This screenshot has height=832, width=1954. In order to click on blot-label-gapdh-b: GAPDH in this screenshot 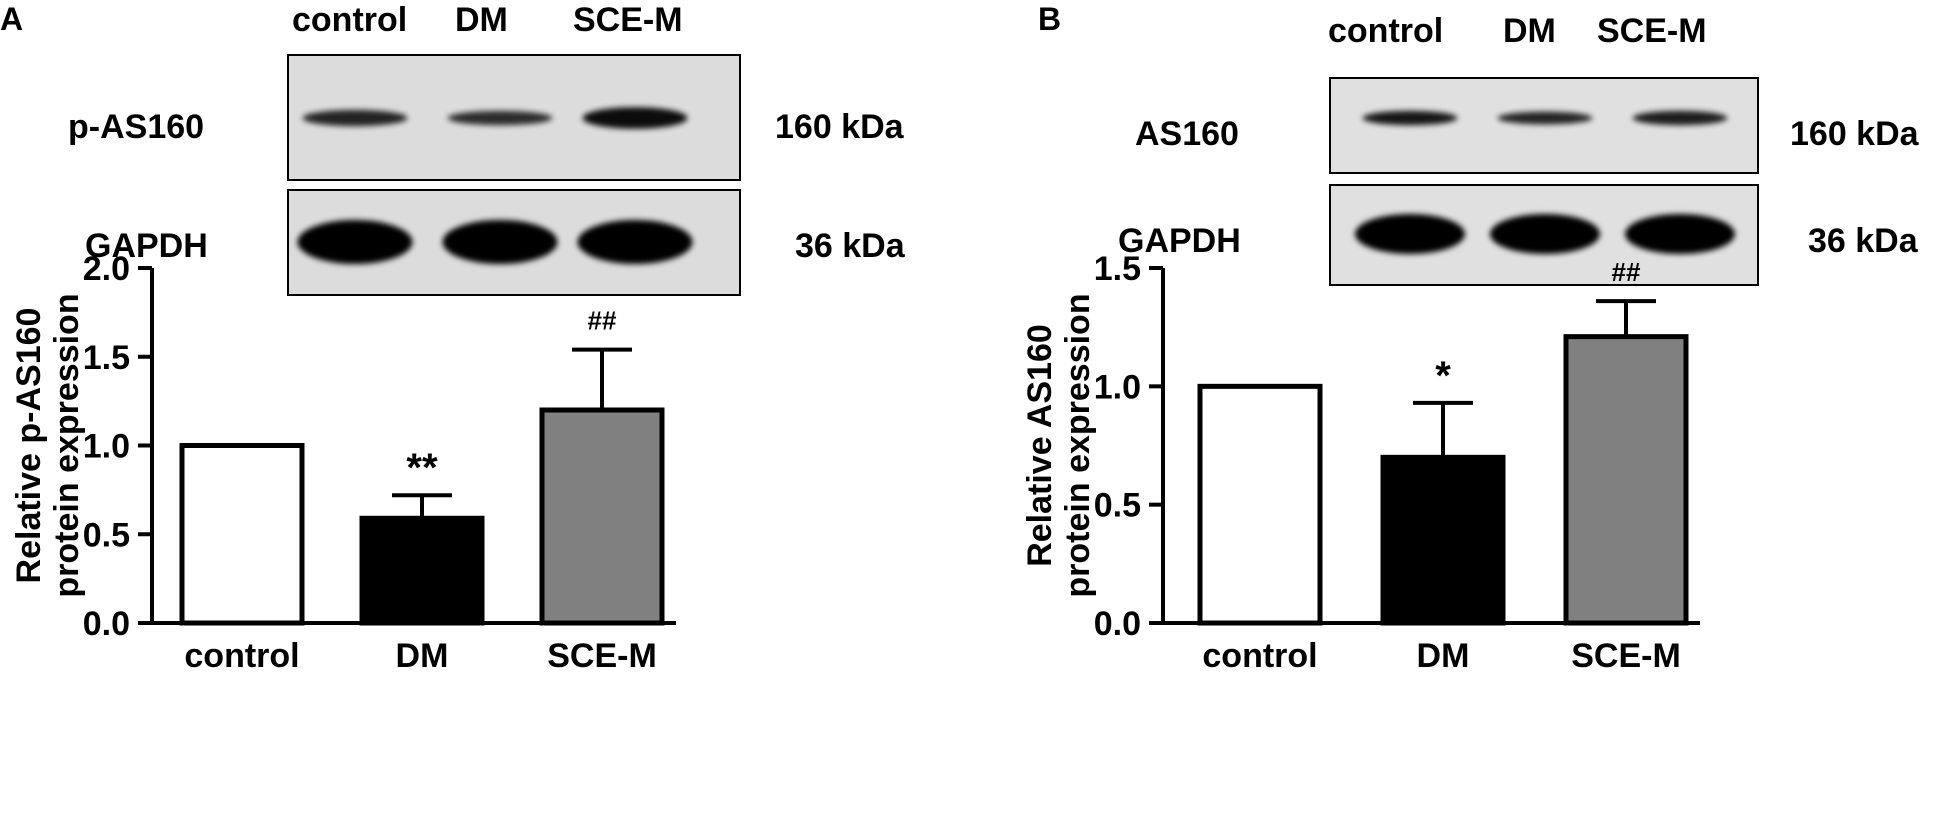, I will do `click(1179, 241)`.